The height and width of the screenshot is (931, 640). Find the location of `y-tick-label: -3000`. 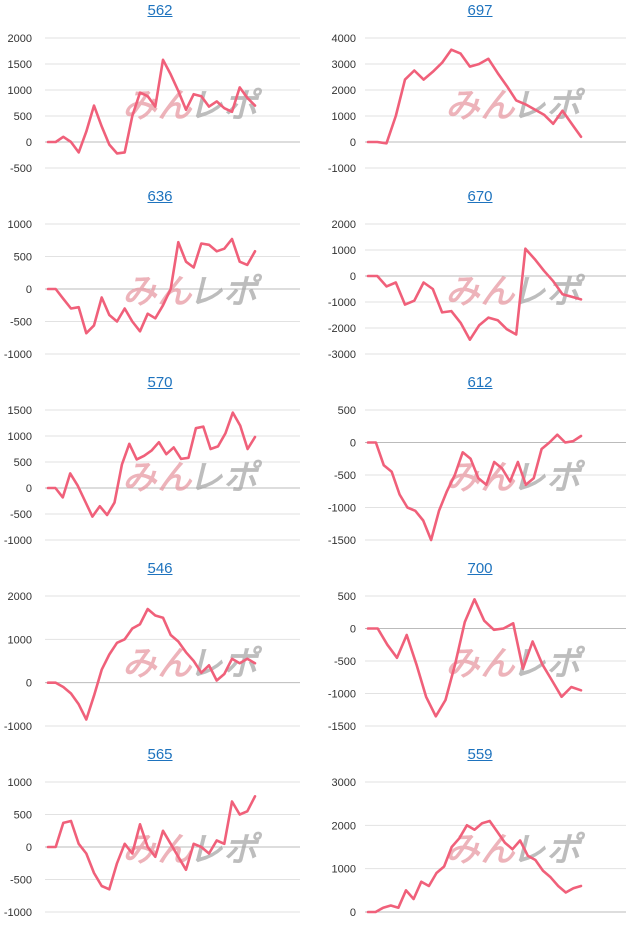

y-tick-label: -3000 is located at coordinates (342, 355).